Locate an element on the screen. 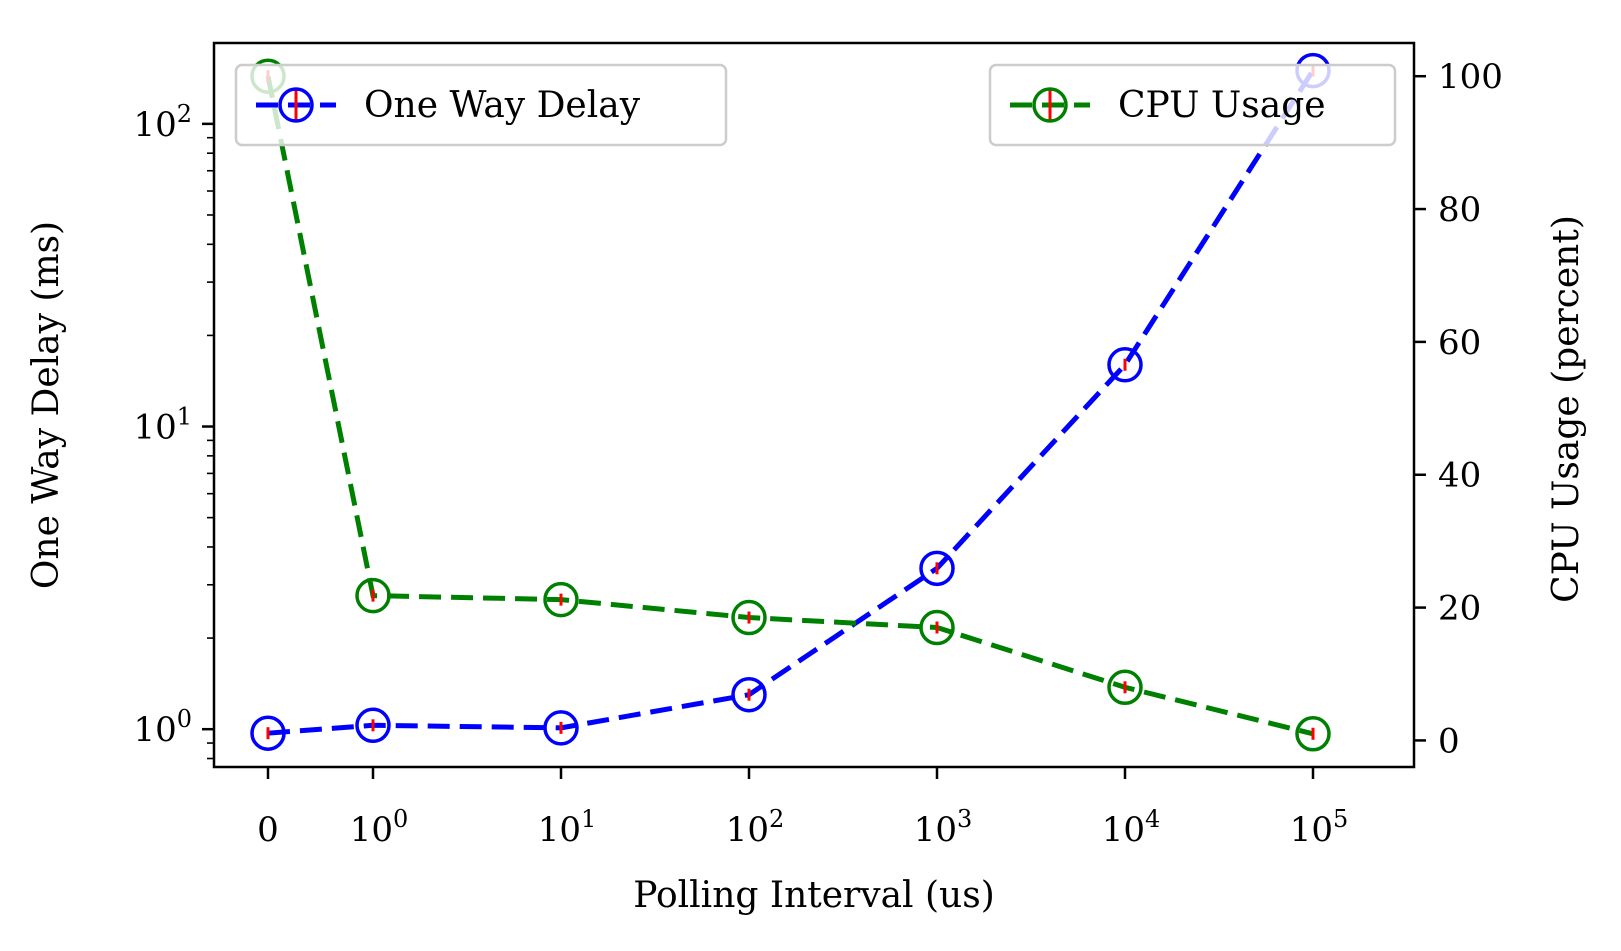  x-tick-label: 10⁰ is located at coordinates (379, 827).